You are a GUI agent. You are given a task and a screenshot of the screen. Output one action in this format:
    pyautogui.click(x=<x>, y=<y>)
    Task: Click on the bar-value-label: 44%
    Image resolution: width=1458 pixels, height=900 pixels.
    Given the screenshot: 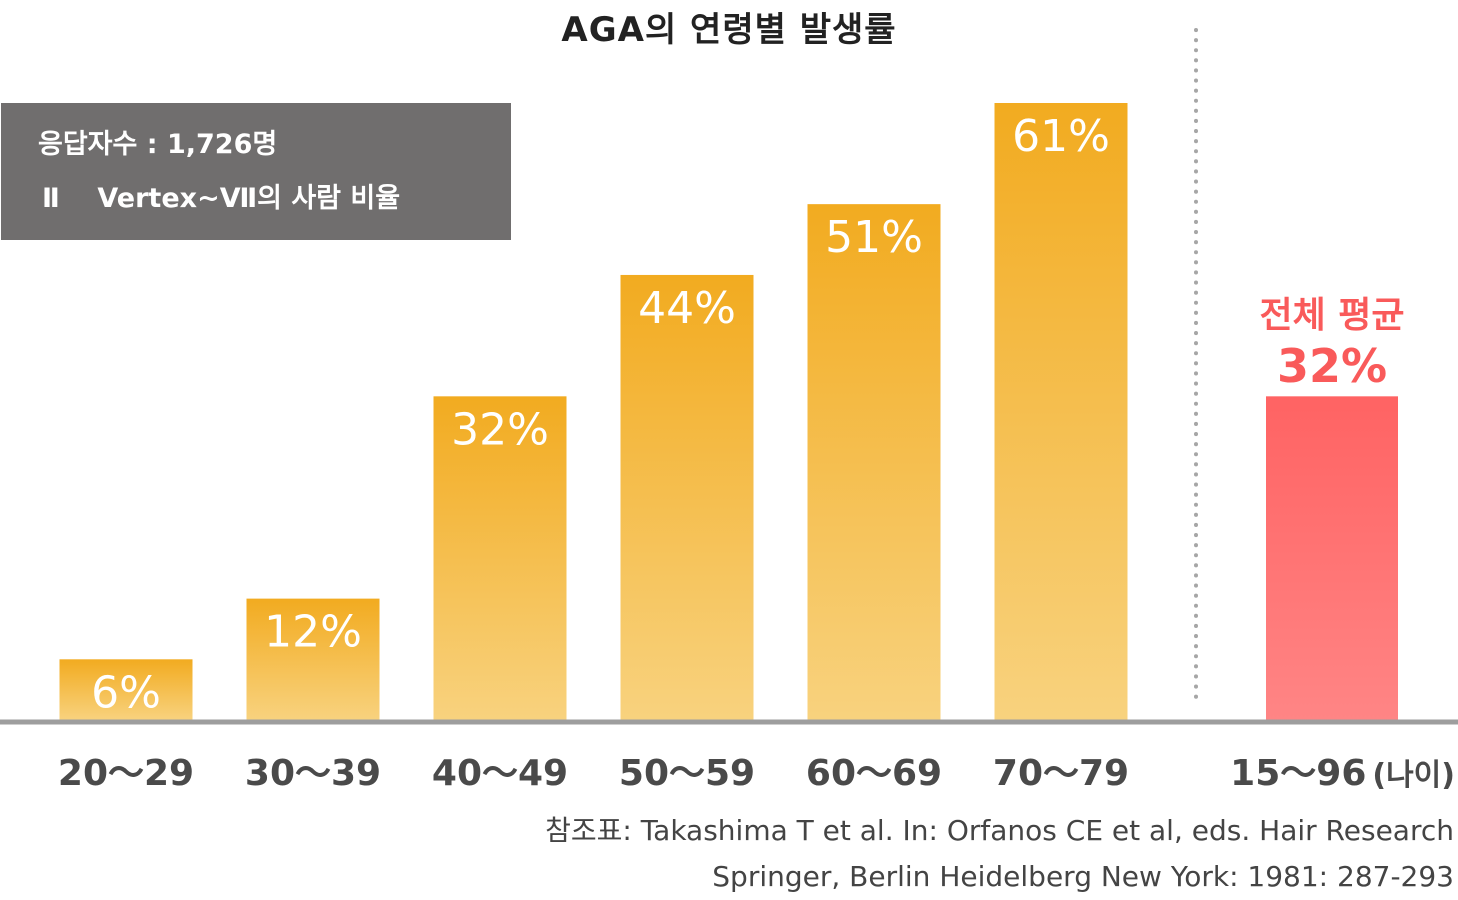 What is the action you would take?
    pyautogui.click(x=687, y=308)
    